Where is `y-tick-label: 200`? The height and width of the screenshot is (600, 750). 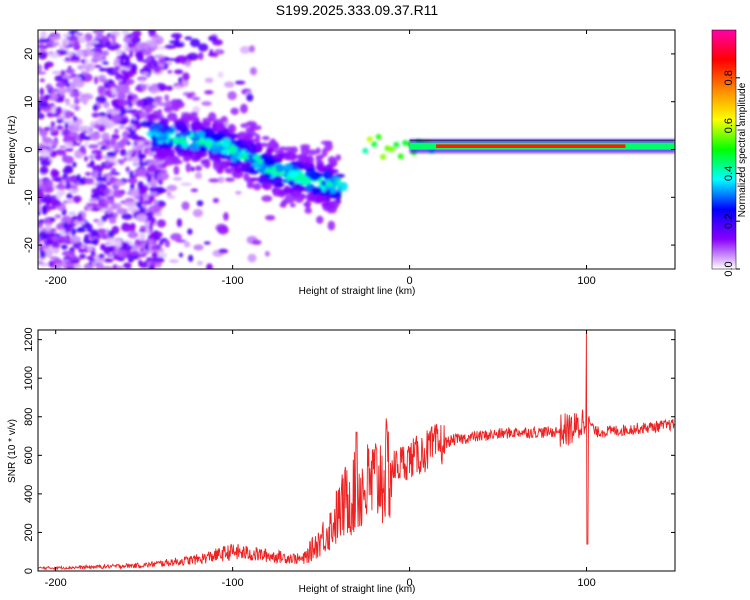
y-tick-label: 200 is located at coordinates (29, 532).